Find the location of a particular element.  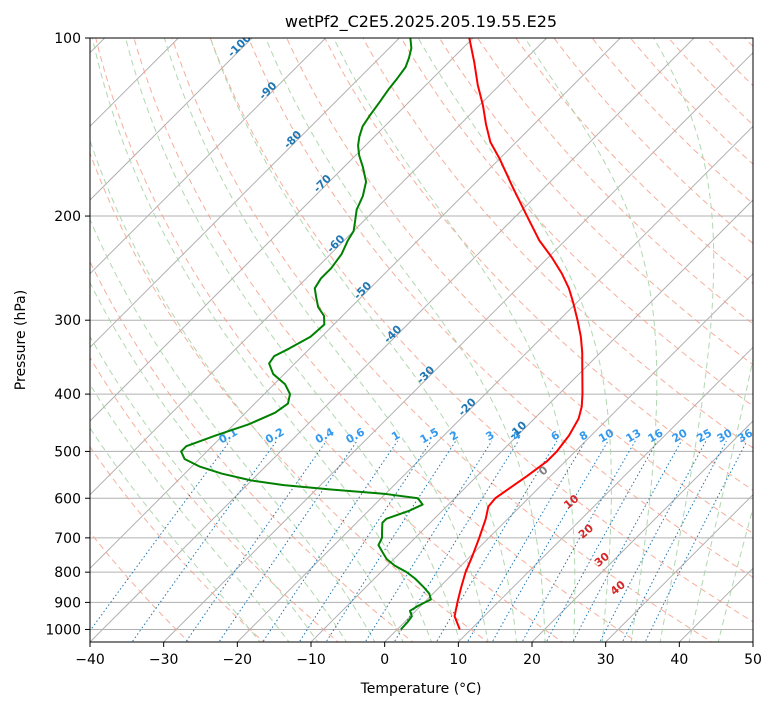

x-tick-label: 40 is located at coordinates (679, 660).